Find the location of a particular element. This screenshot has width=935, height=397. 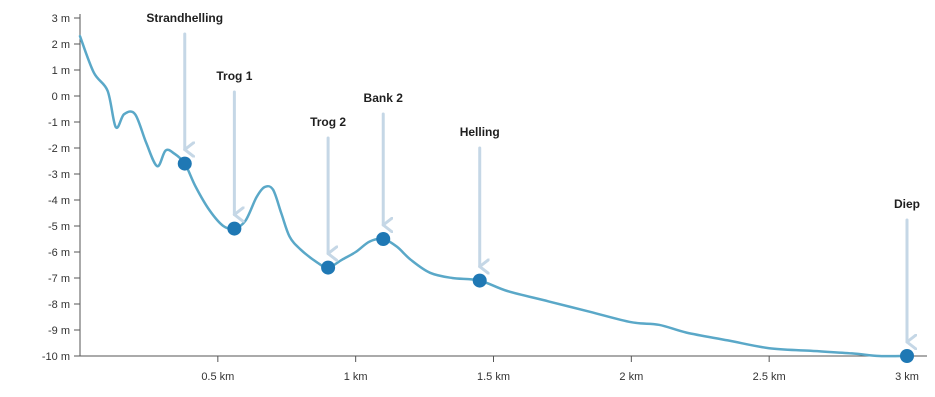

callout-label: Trog 2 is located at coordinates (328, 122).